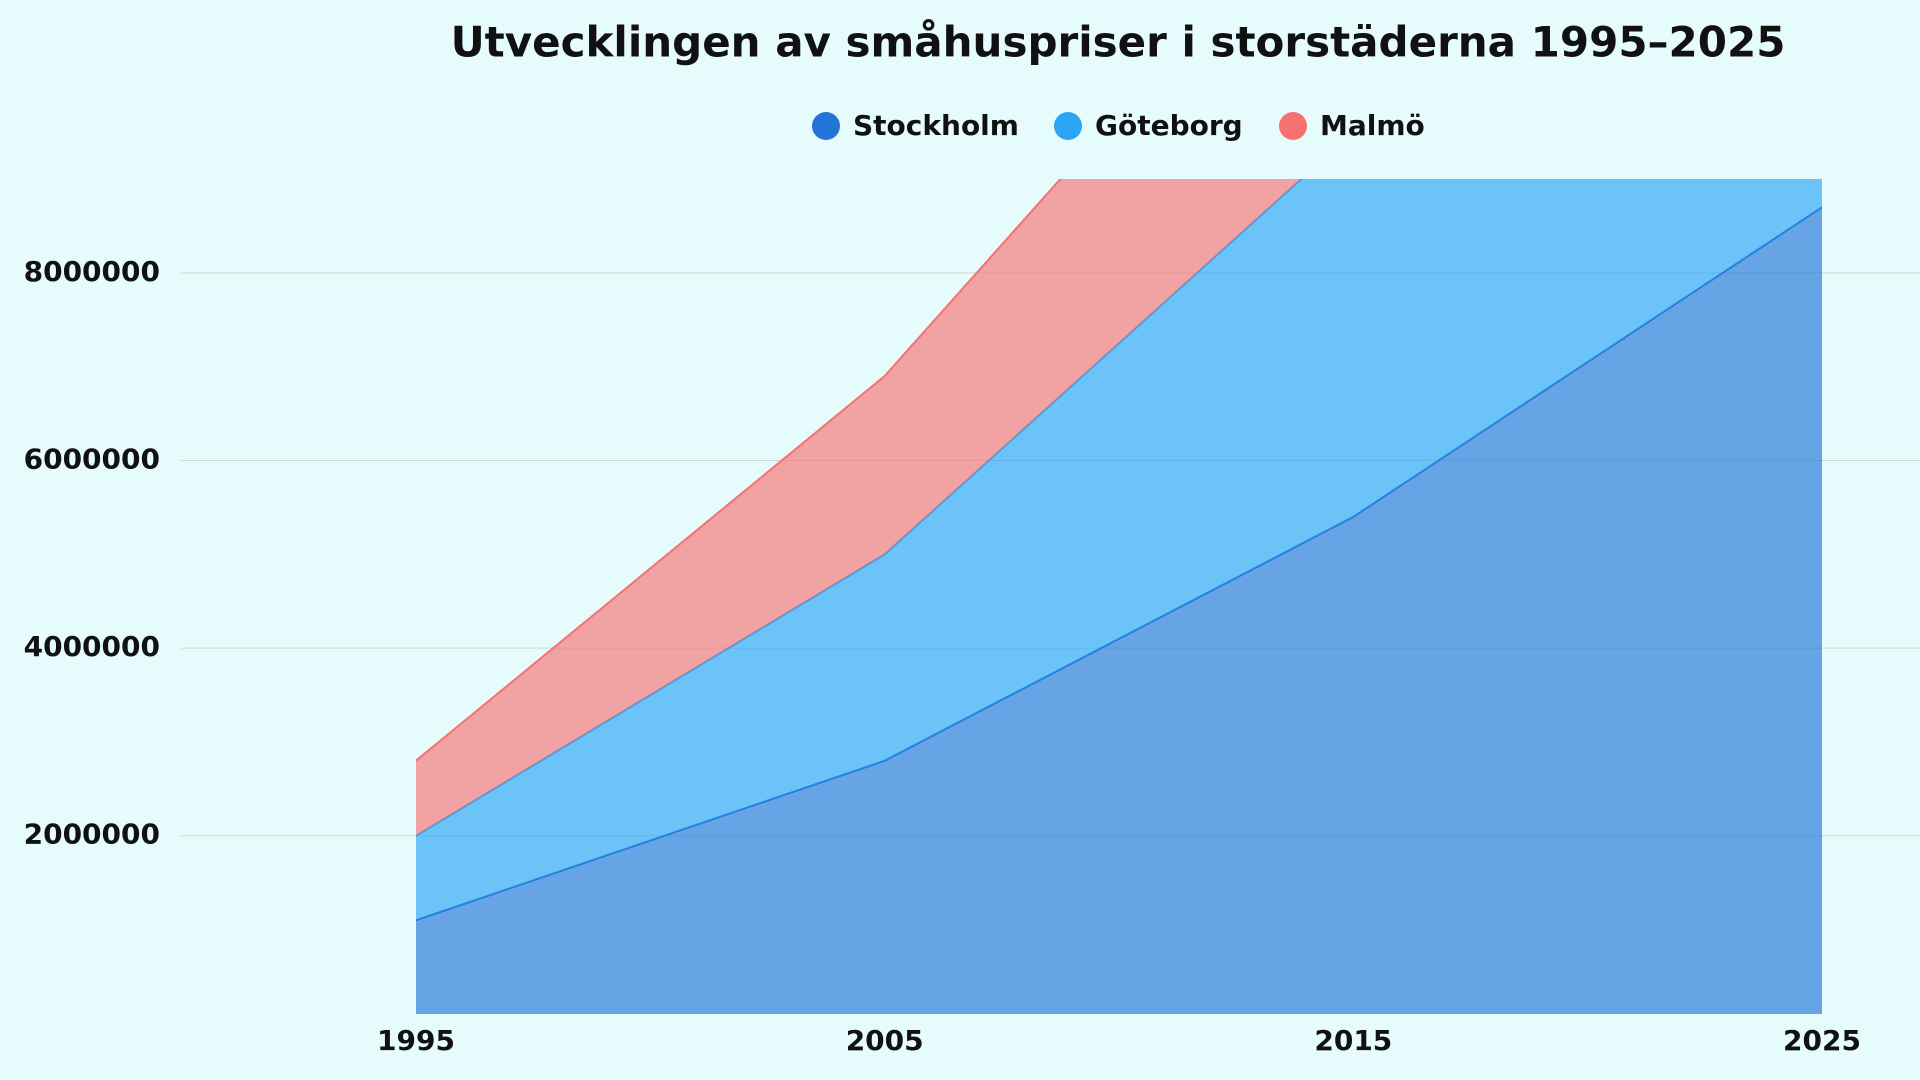 The height and width of the screenshot is (1080, 1920). Describe the element at coordinates (416, 1040) in the screenshot. I see `x-tick-label: 1995` at that location.